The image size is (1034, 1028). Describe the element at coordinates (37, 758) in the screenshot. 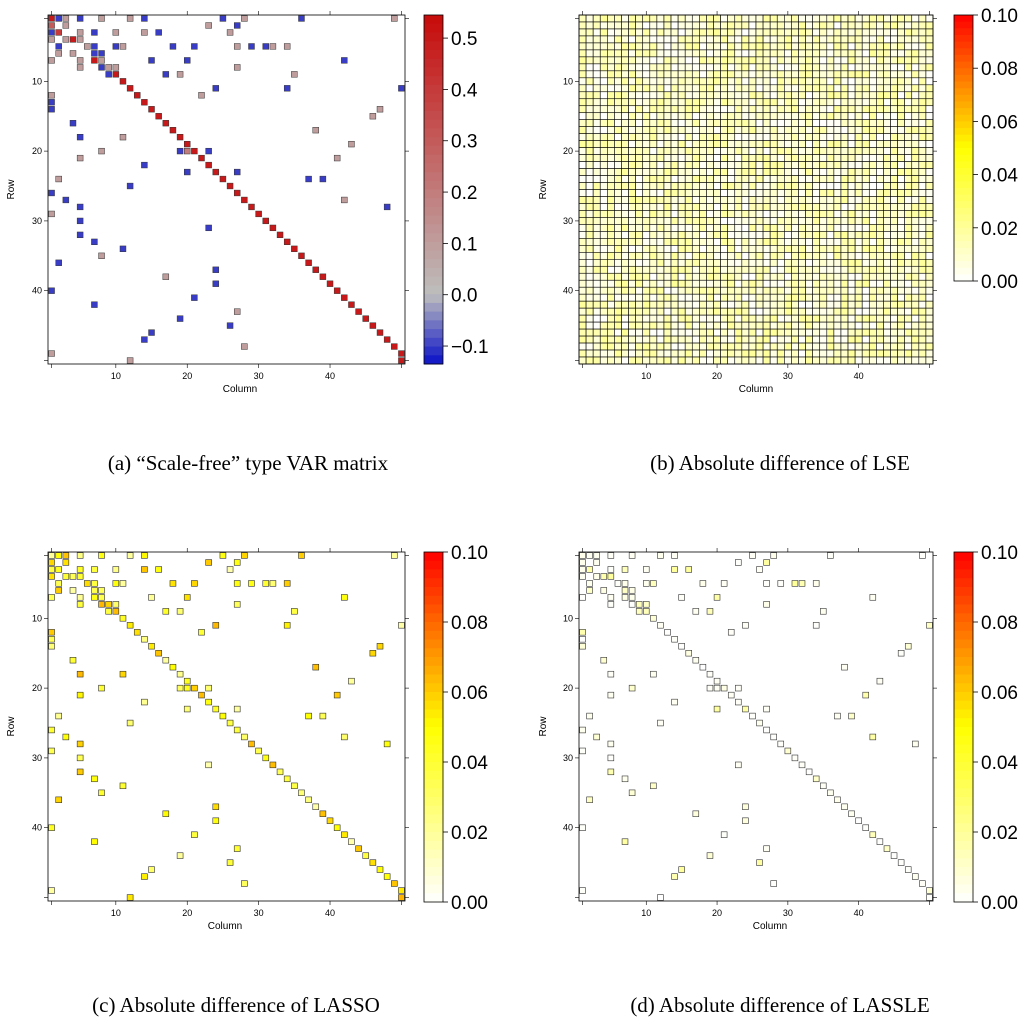

I see `y-tick-label: 30` at that location.